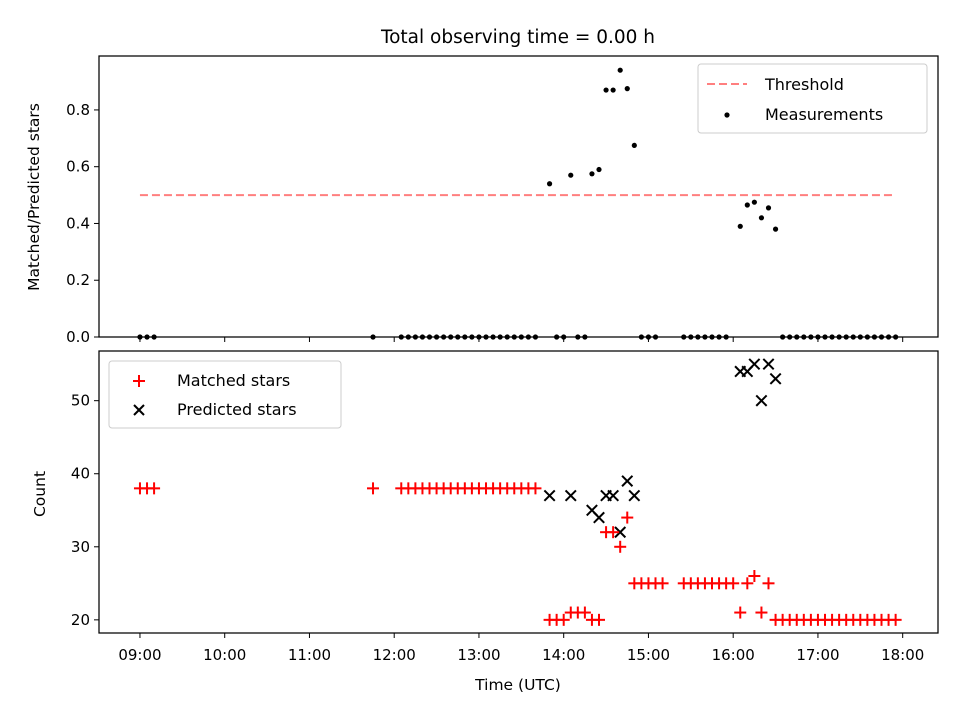  Describe the element at coordinates (80, 547) in the screenshot. I see `count-plot-y-tick-label: 30` at that location.